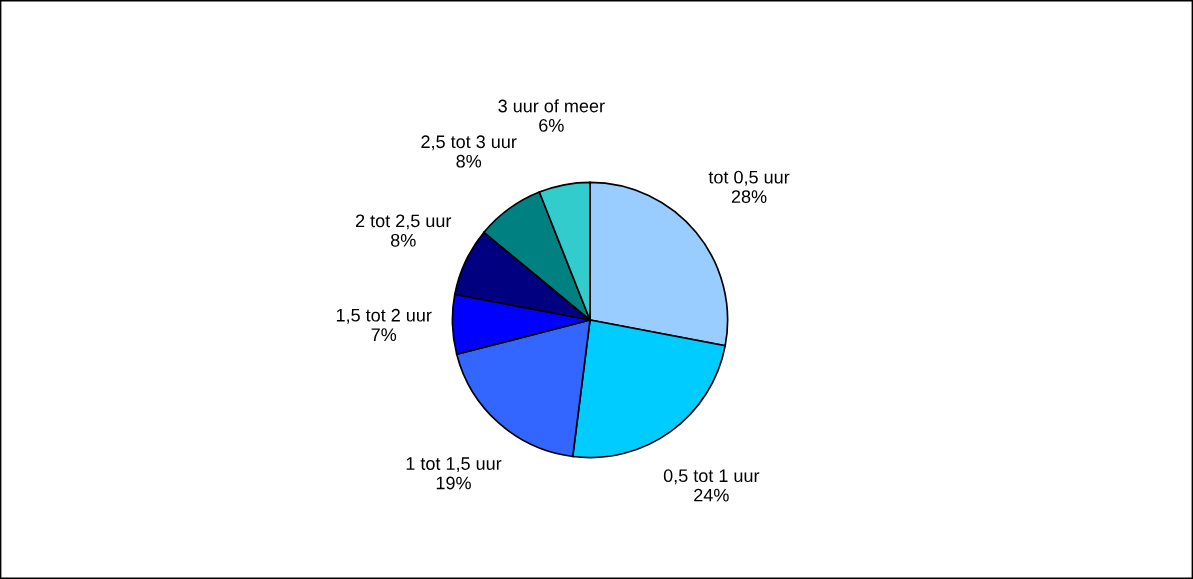  I want to click on slice-label: 1 tot 1,5 uur, so click(454, 465).